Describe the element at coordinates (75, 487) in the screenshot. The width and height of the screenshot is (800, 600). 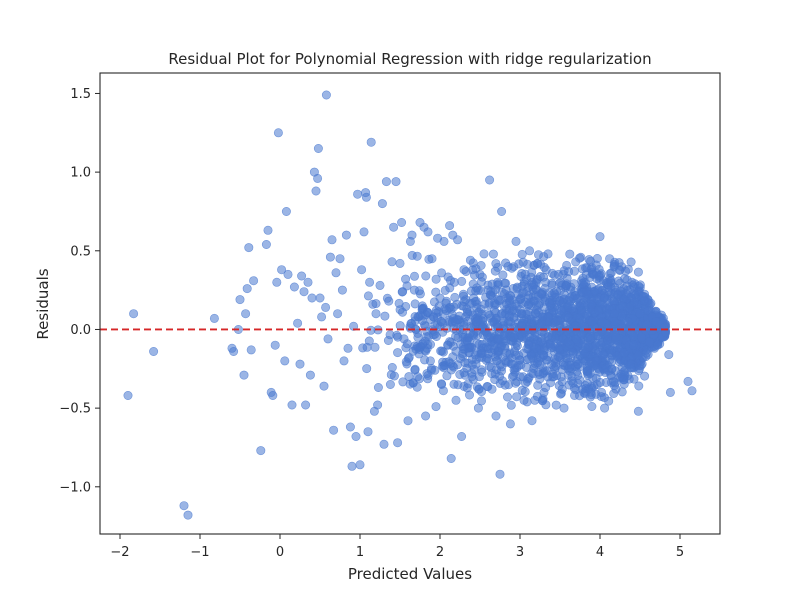
I see `y-tick-label: −1.0` at that location.